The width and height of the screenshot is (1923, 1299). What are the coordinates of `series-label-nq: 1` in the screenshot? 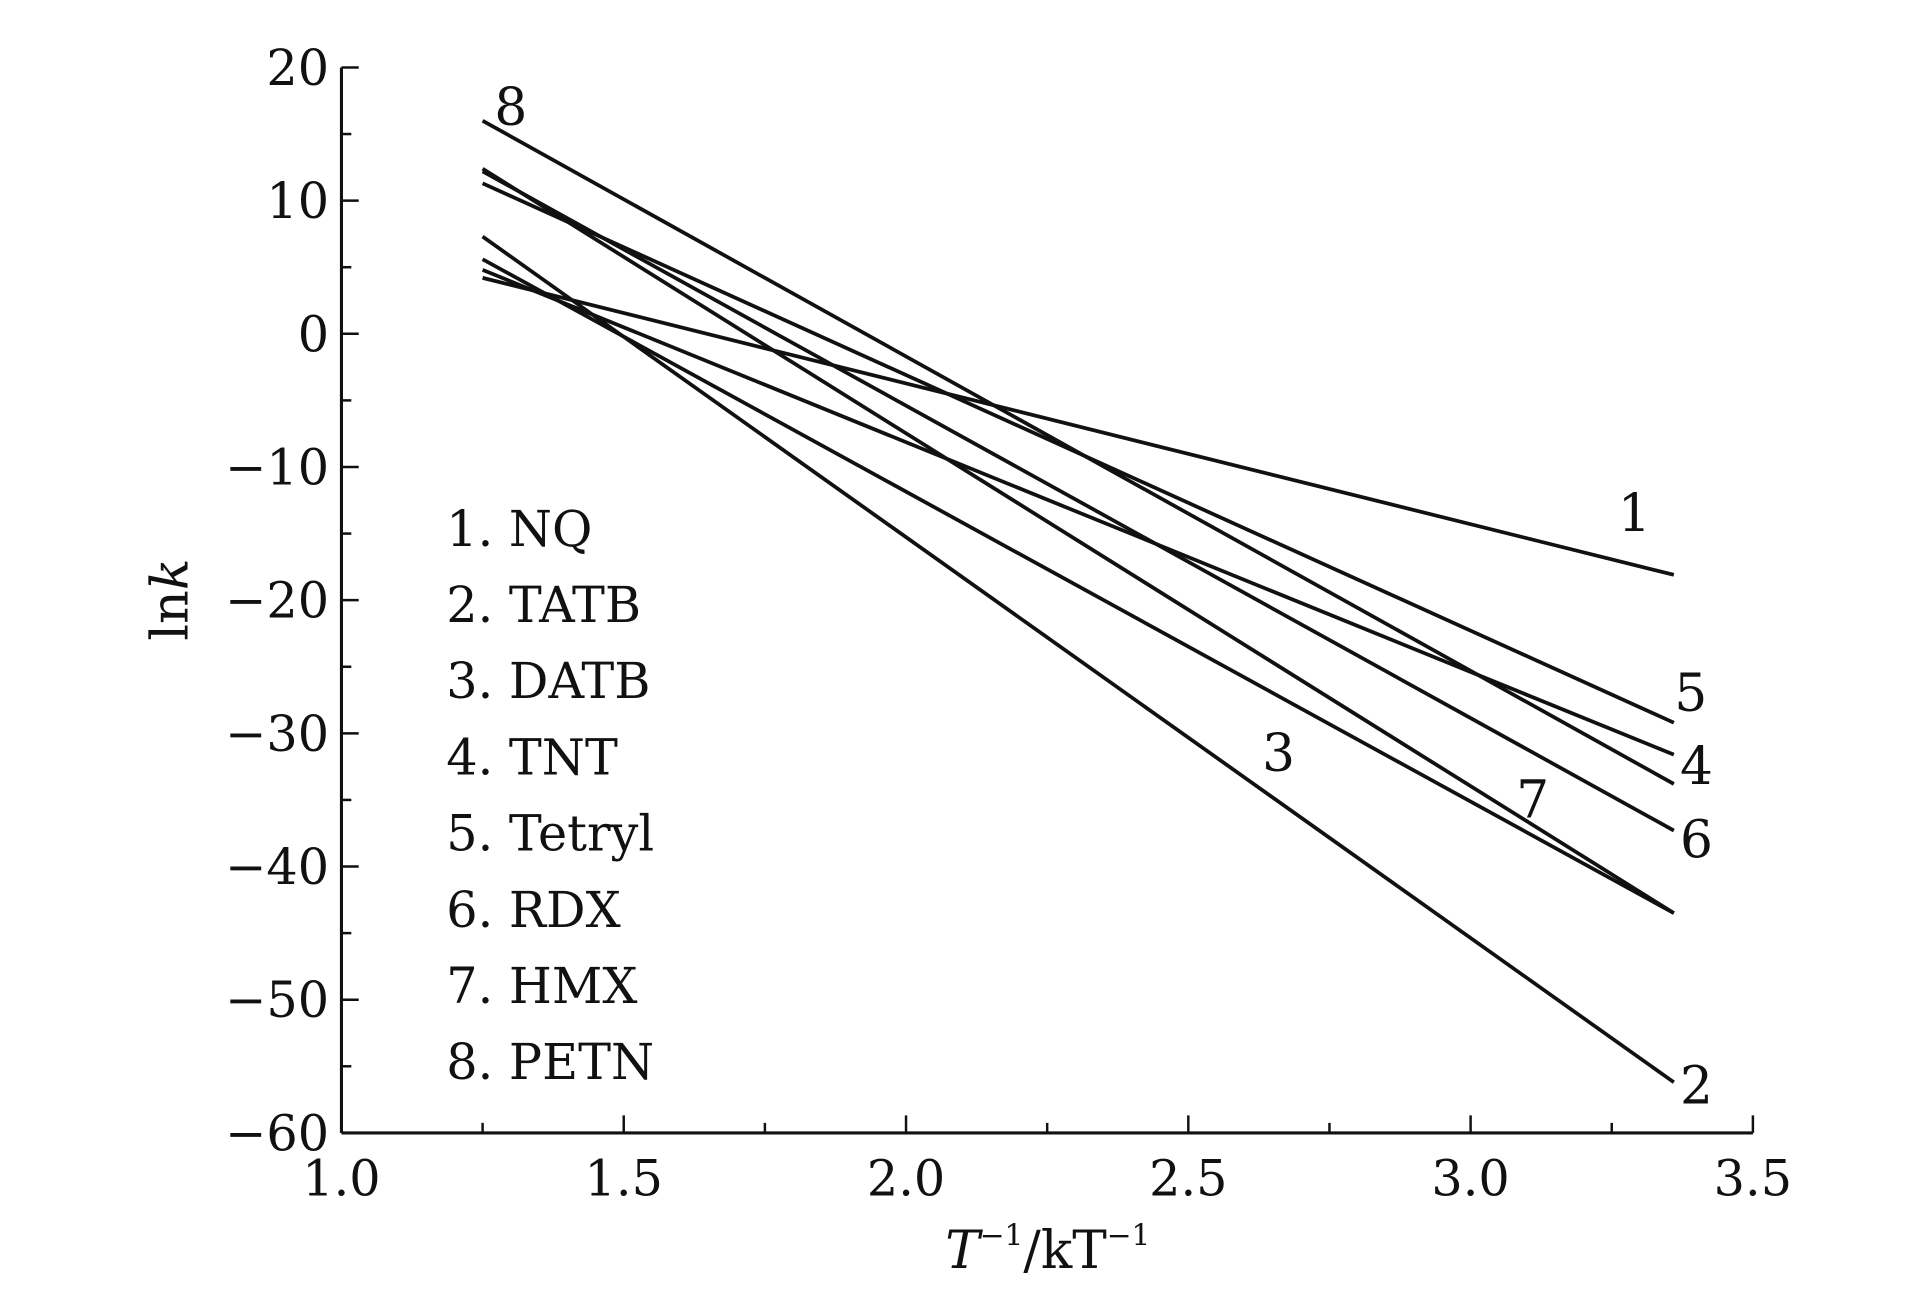 It's located at (1634, 514).